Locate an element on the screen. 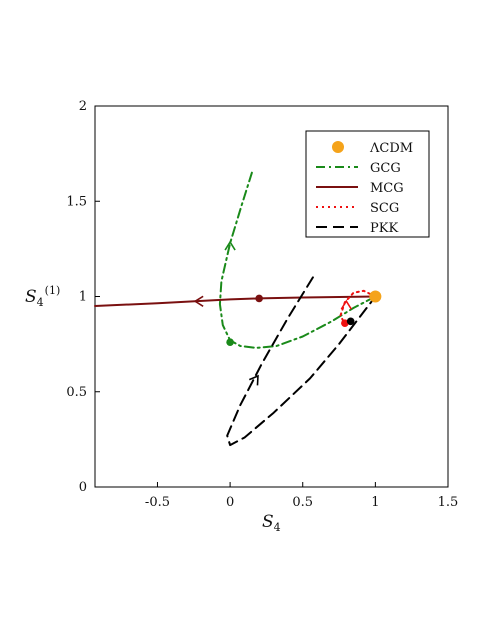 Image resolution: width=491 pixels, height=635 pixels. series-line-gcg is located at coordinates (297, 260).